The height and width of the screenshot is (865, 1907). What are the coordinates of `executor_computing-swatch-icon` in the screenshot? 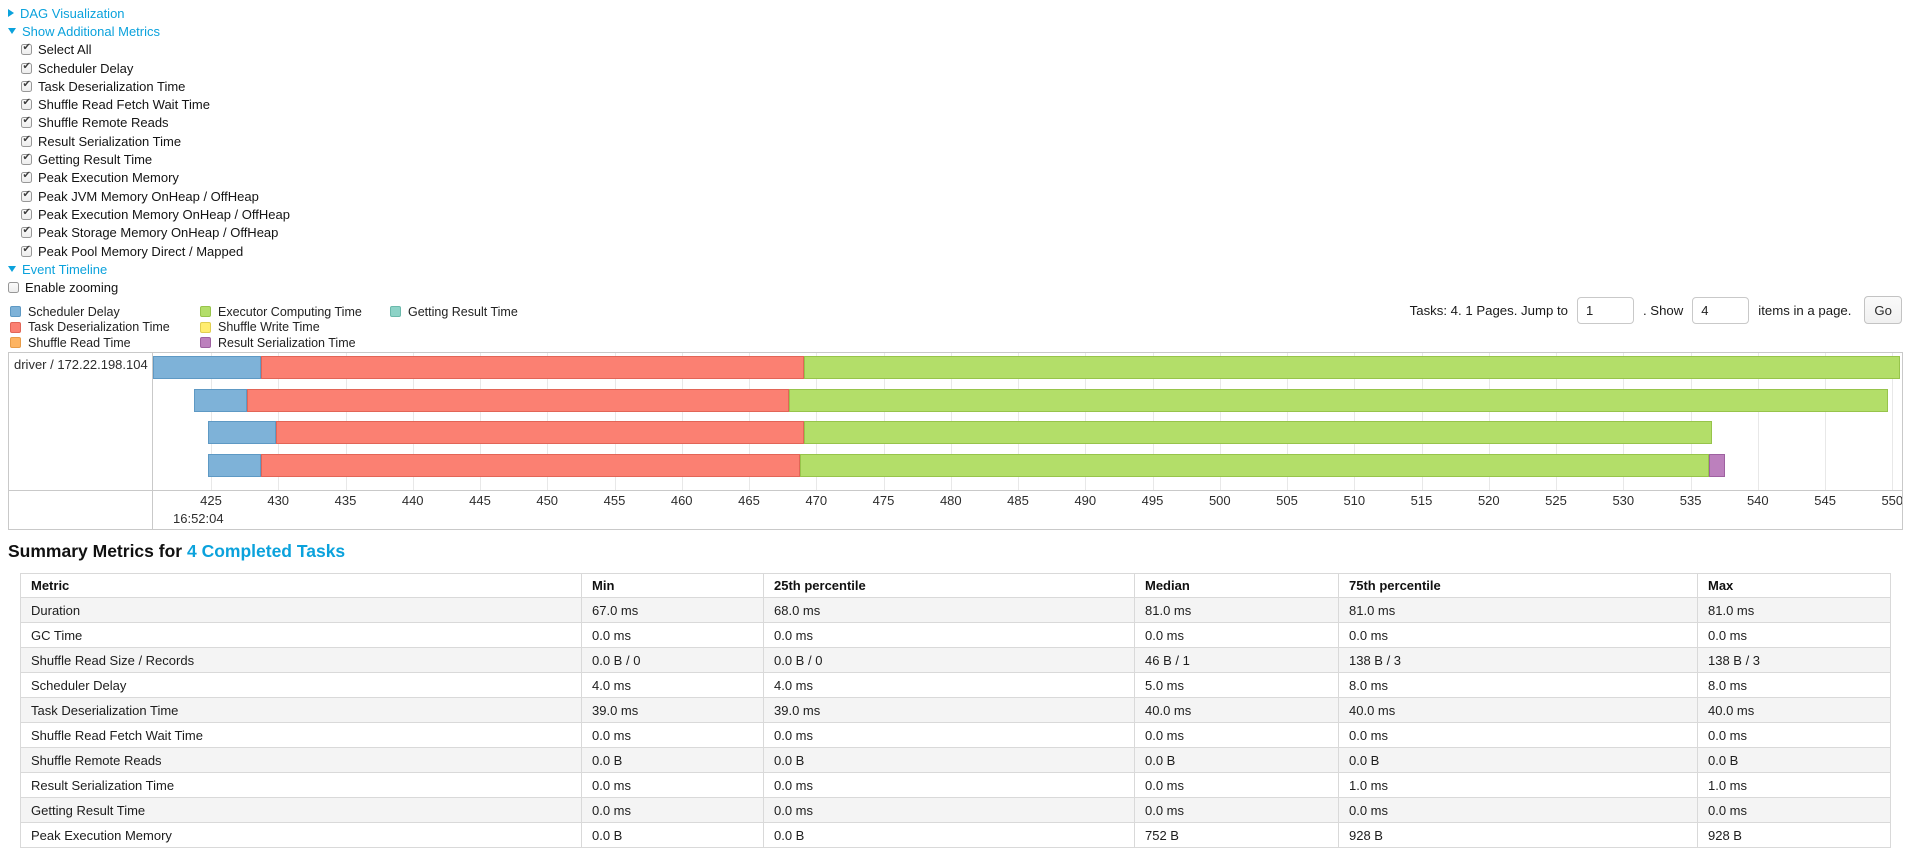 It's located at (205, 312).